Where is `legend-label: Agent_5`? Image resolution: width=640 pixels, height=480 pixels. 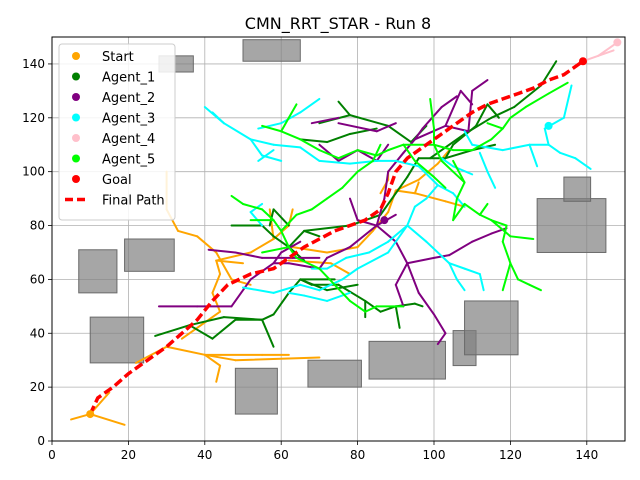 legend-label: Agent_5 is located at coordinates (128, 160).